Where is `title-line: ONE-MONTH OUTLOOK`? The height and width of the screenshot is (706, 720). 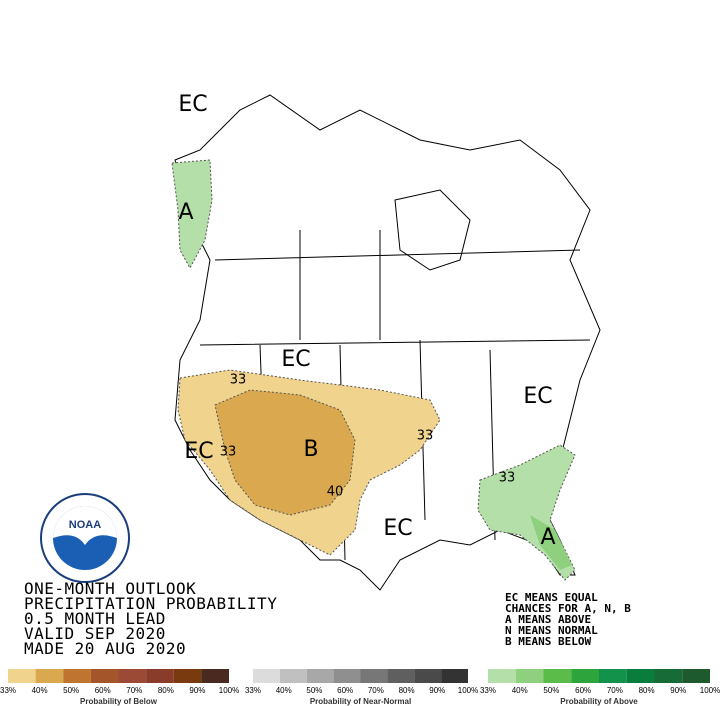 title-line: ONE-MONTH OUTLOOK is located at coordinates (110, 588).